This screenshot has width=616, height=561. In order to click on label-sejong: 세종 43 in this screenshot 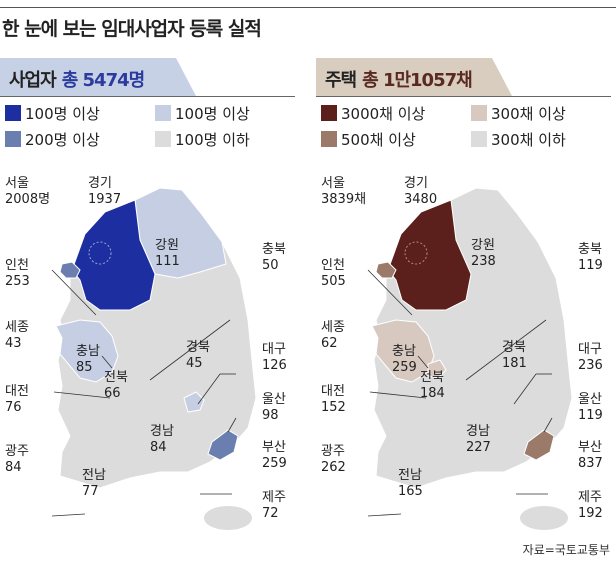, I will do `click(17, 335)`.